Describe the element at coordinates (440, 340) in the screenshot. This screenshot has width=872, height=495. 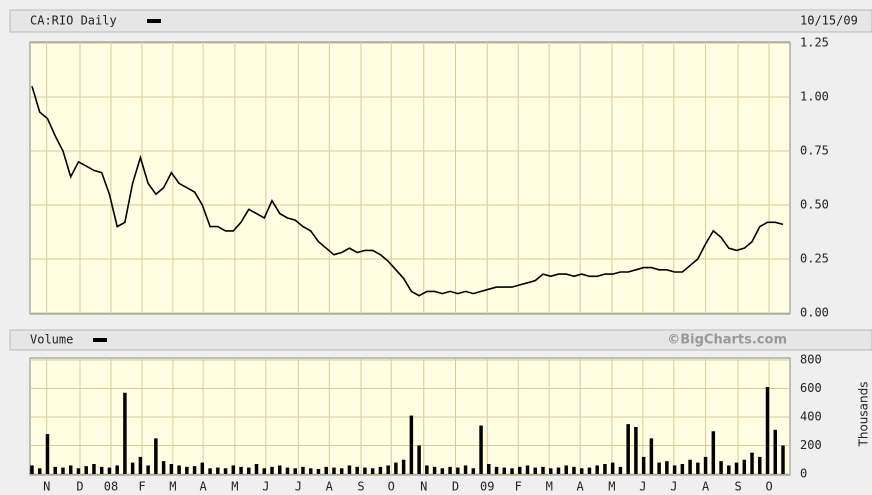
I see `volume-header` at that location.